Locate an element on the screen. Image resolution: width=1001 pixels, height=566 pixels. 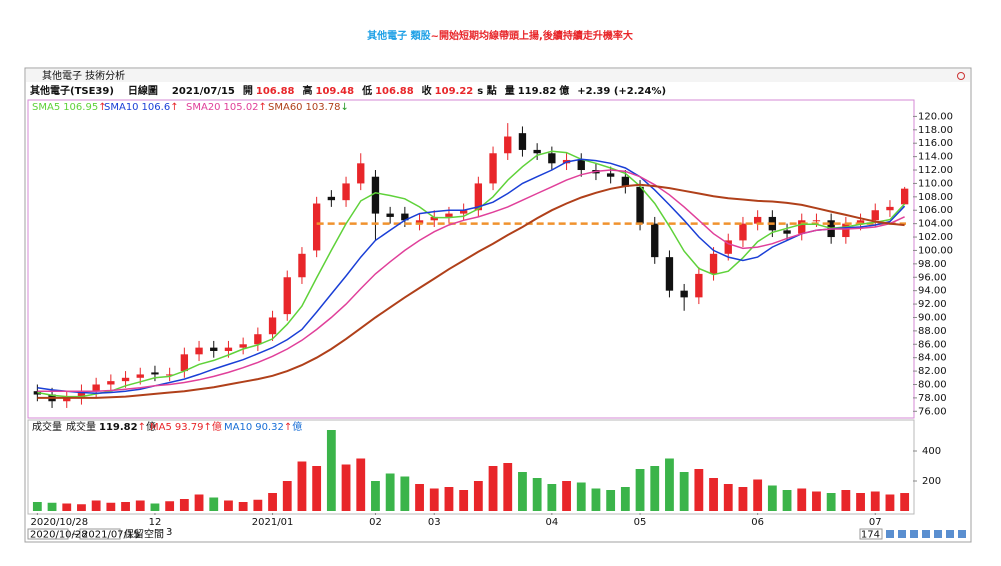
volume-legend-name: 成交量 is located at coordinates (81, 426).